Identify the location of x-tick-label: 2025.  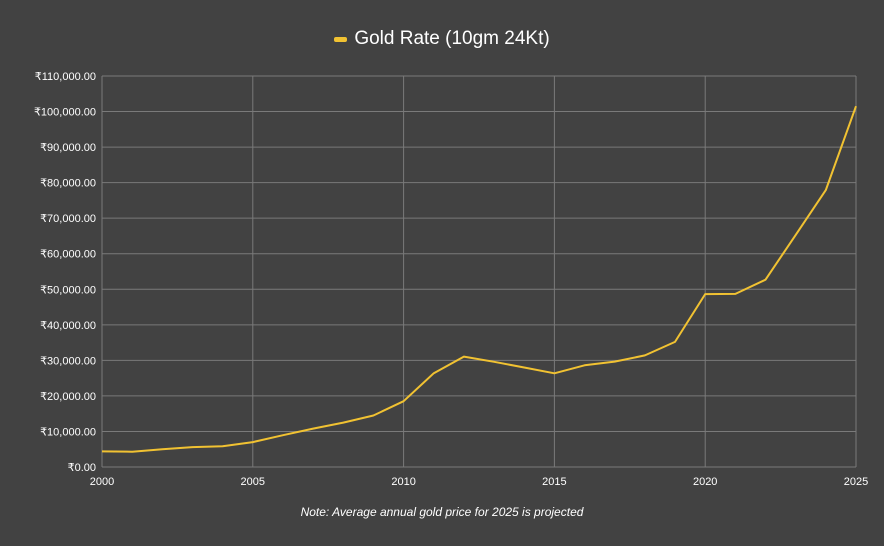
(856, 482).